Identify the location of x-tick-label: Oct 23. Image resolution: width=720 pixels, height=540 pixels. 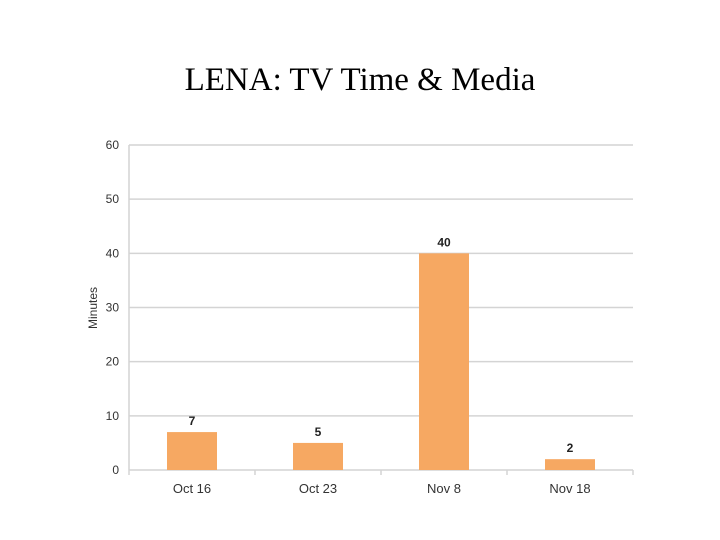
(318, 488).